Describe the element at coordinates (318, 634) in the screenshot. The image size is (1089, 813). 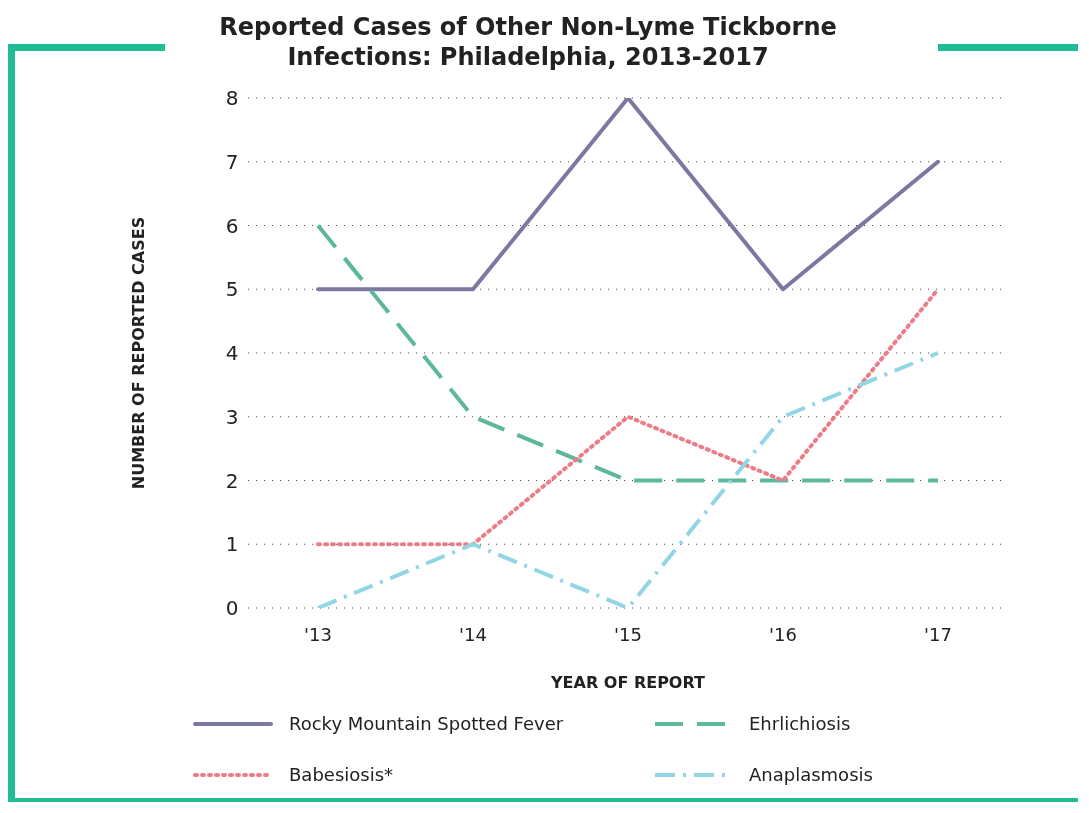
I see `x-tick-label: '13` at that location.